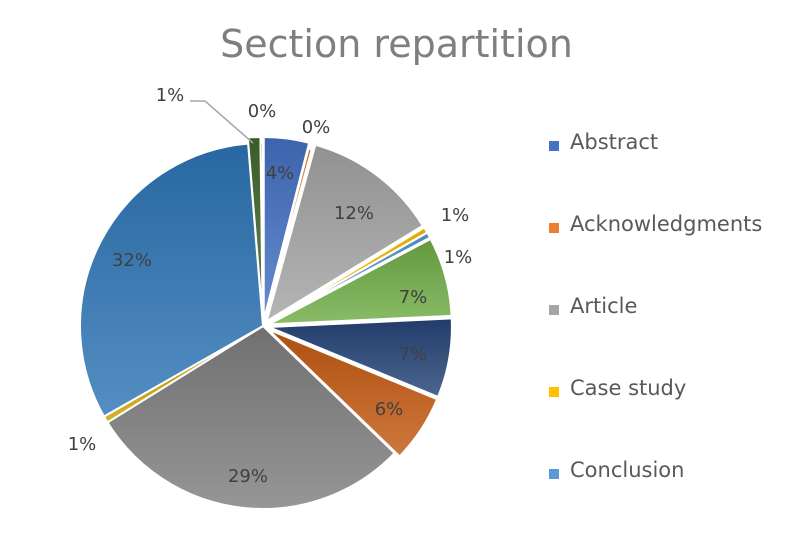 This screenshot has height=559, width=793. I want to click on slice-label: 4%, so click(280, 173).